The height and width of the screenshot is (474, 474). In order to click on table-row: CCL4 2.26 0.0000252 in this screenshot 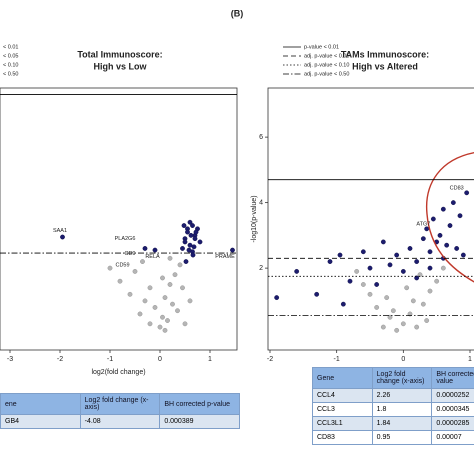, I will do `click(393, 395)`.